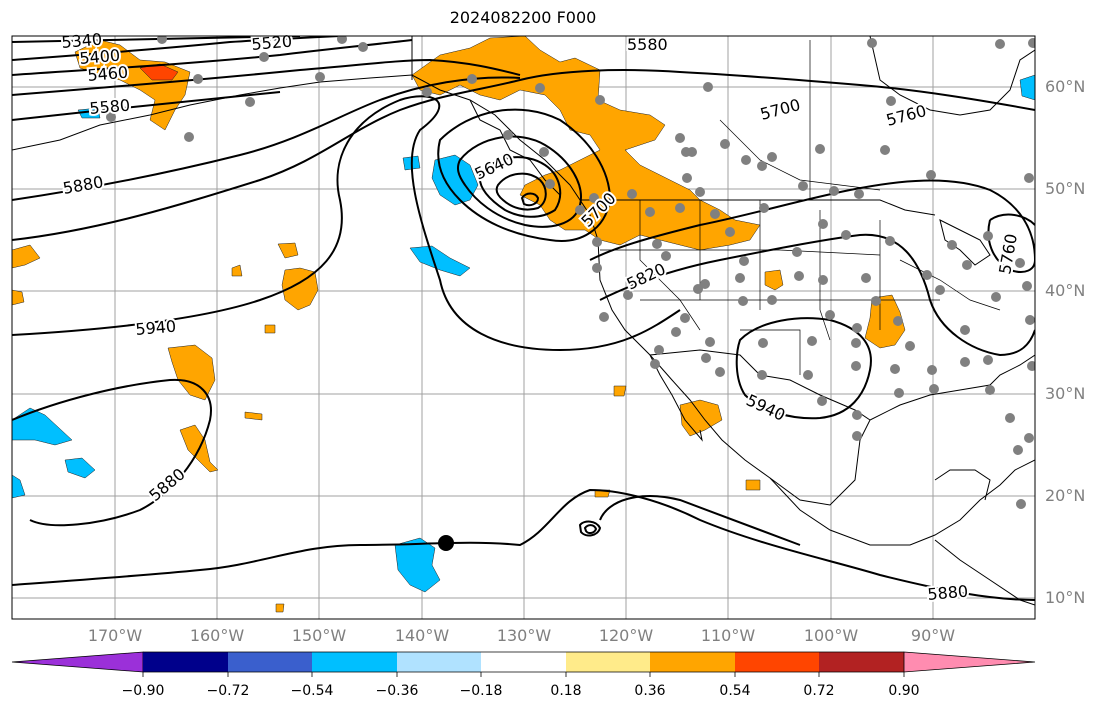  Describe the element at coordinates (819, 691) in the screenshot. I see `colorbar-tick-label: 0.72` at that location.